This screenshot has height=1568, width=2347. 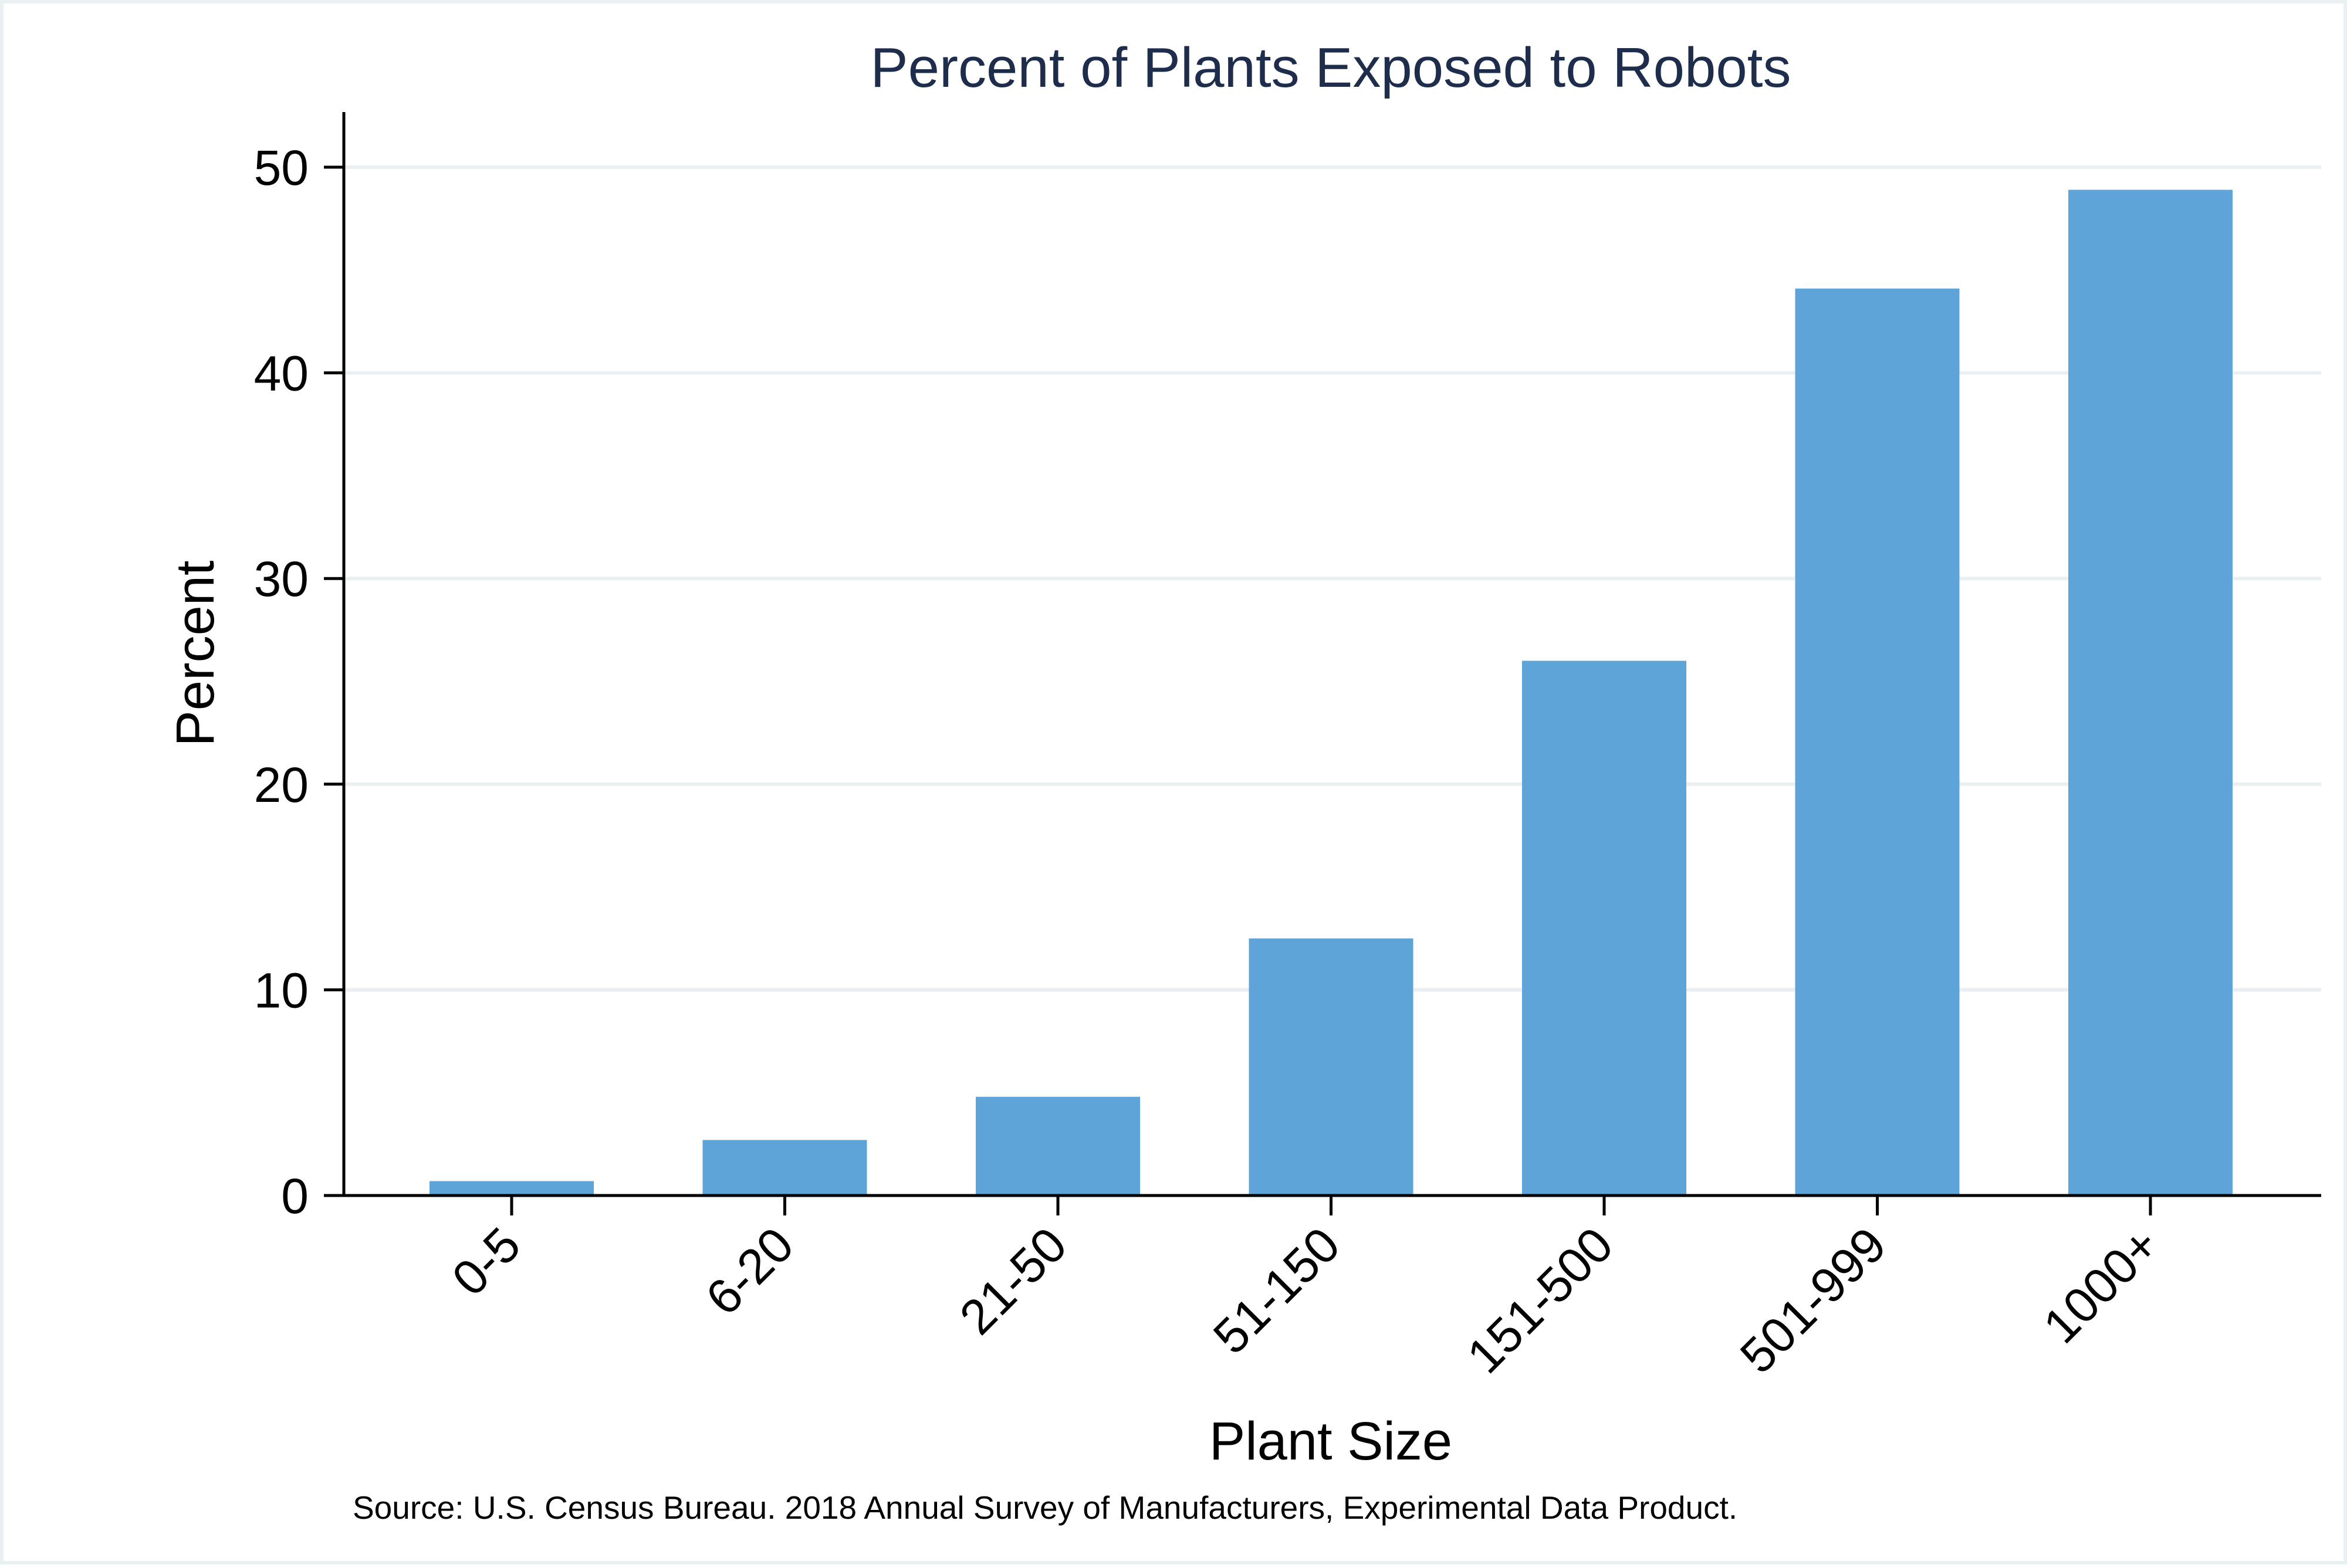 I want to click on chart-title: Percent of Plants Exposed to Robots, so click(x=1331, y=67).